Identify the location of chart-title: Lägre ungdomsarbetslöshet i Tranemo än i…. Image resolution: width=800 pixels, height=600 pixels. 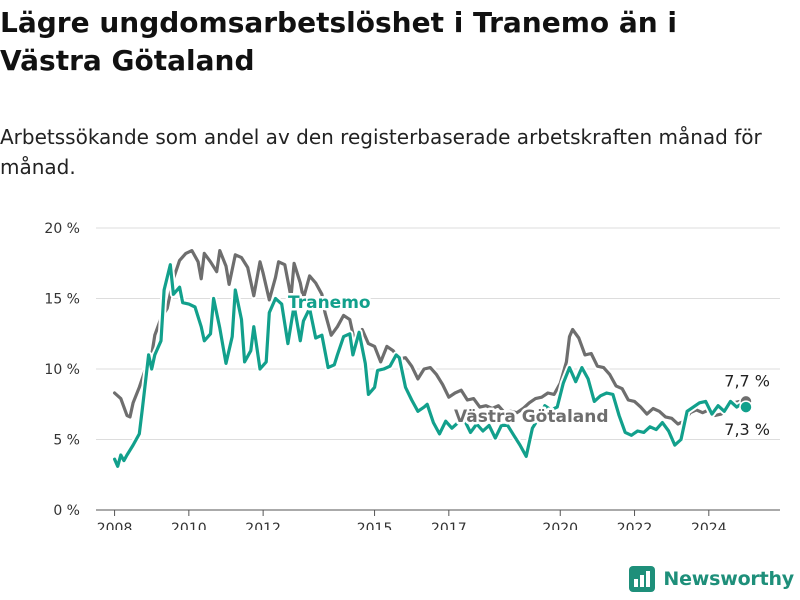
(339, 41).